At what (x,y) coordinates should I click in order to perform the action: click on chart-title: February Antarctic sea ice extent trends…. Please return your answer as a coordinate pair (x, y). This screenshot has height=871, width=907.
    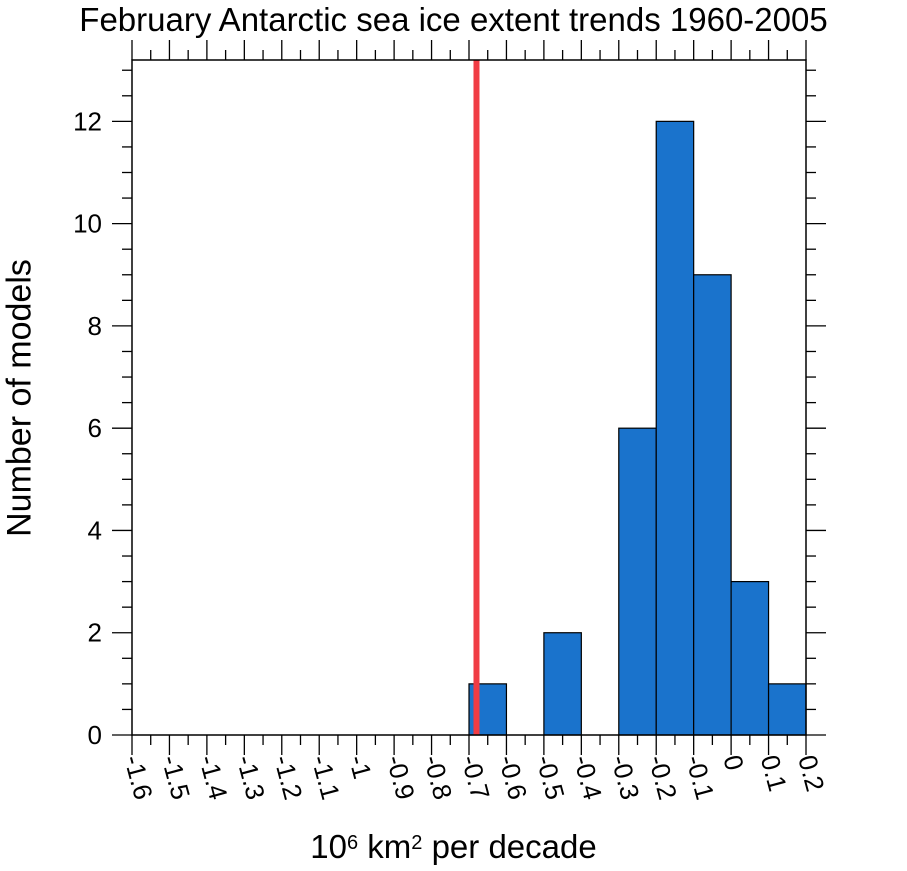
    Looking at the image, I should click on (453, 19).